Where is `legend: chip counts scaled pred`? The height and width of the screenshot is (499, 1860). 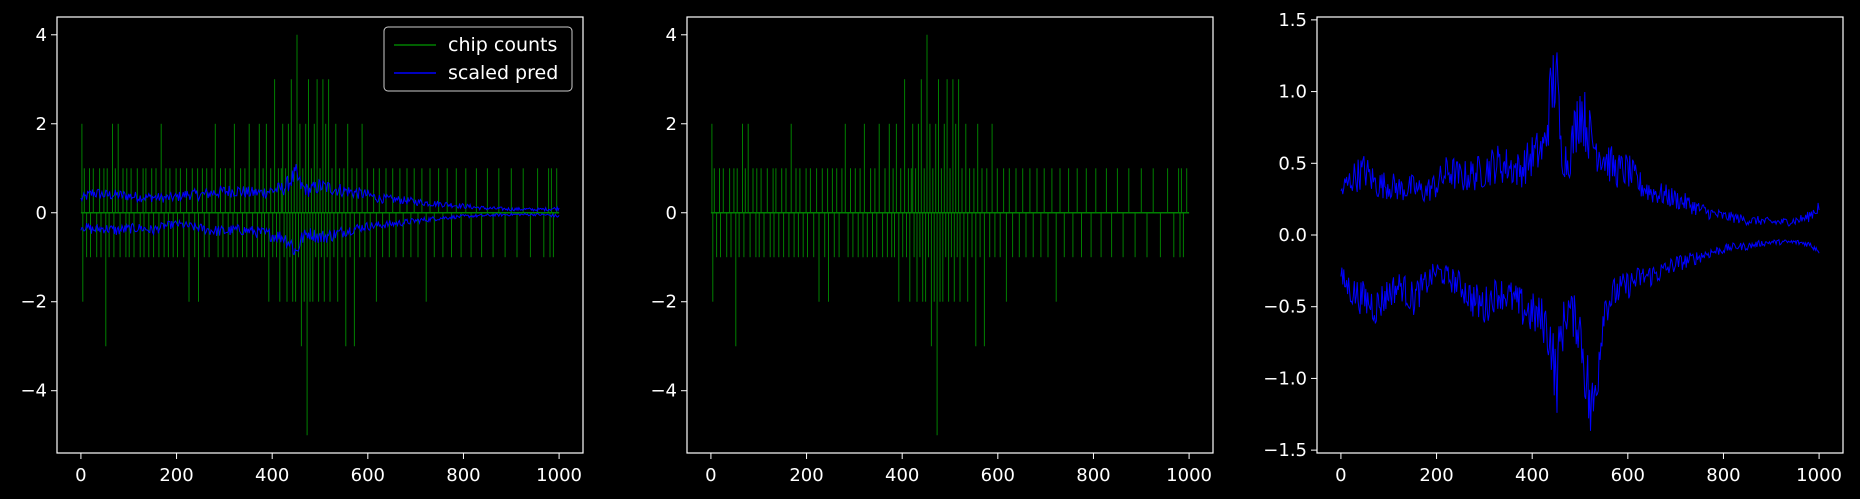
legend: chip counts scaled pred is located at coordinates (478, 59).